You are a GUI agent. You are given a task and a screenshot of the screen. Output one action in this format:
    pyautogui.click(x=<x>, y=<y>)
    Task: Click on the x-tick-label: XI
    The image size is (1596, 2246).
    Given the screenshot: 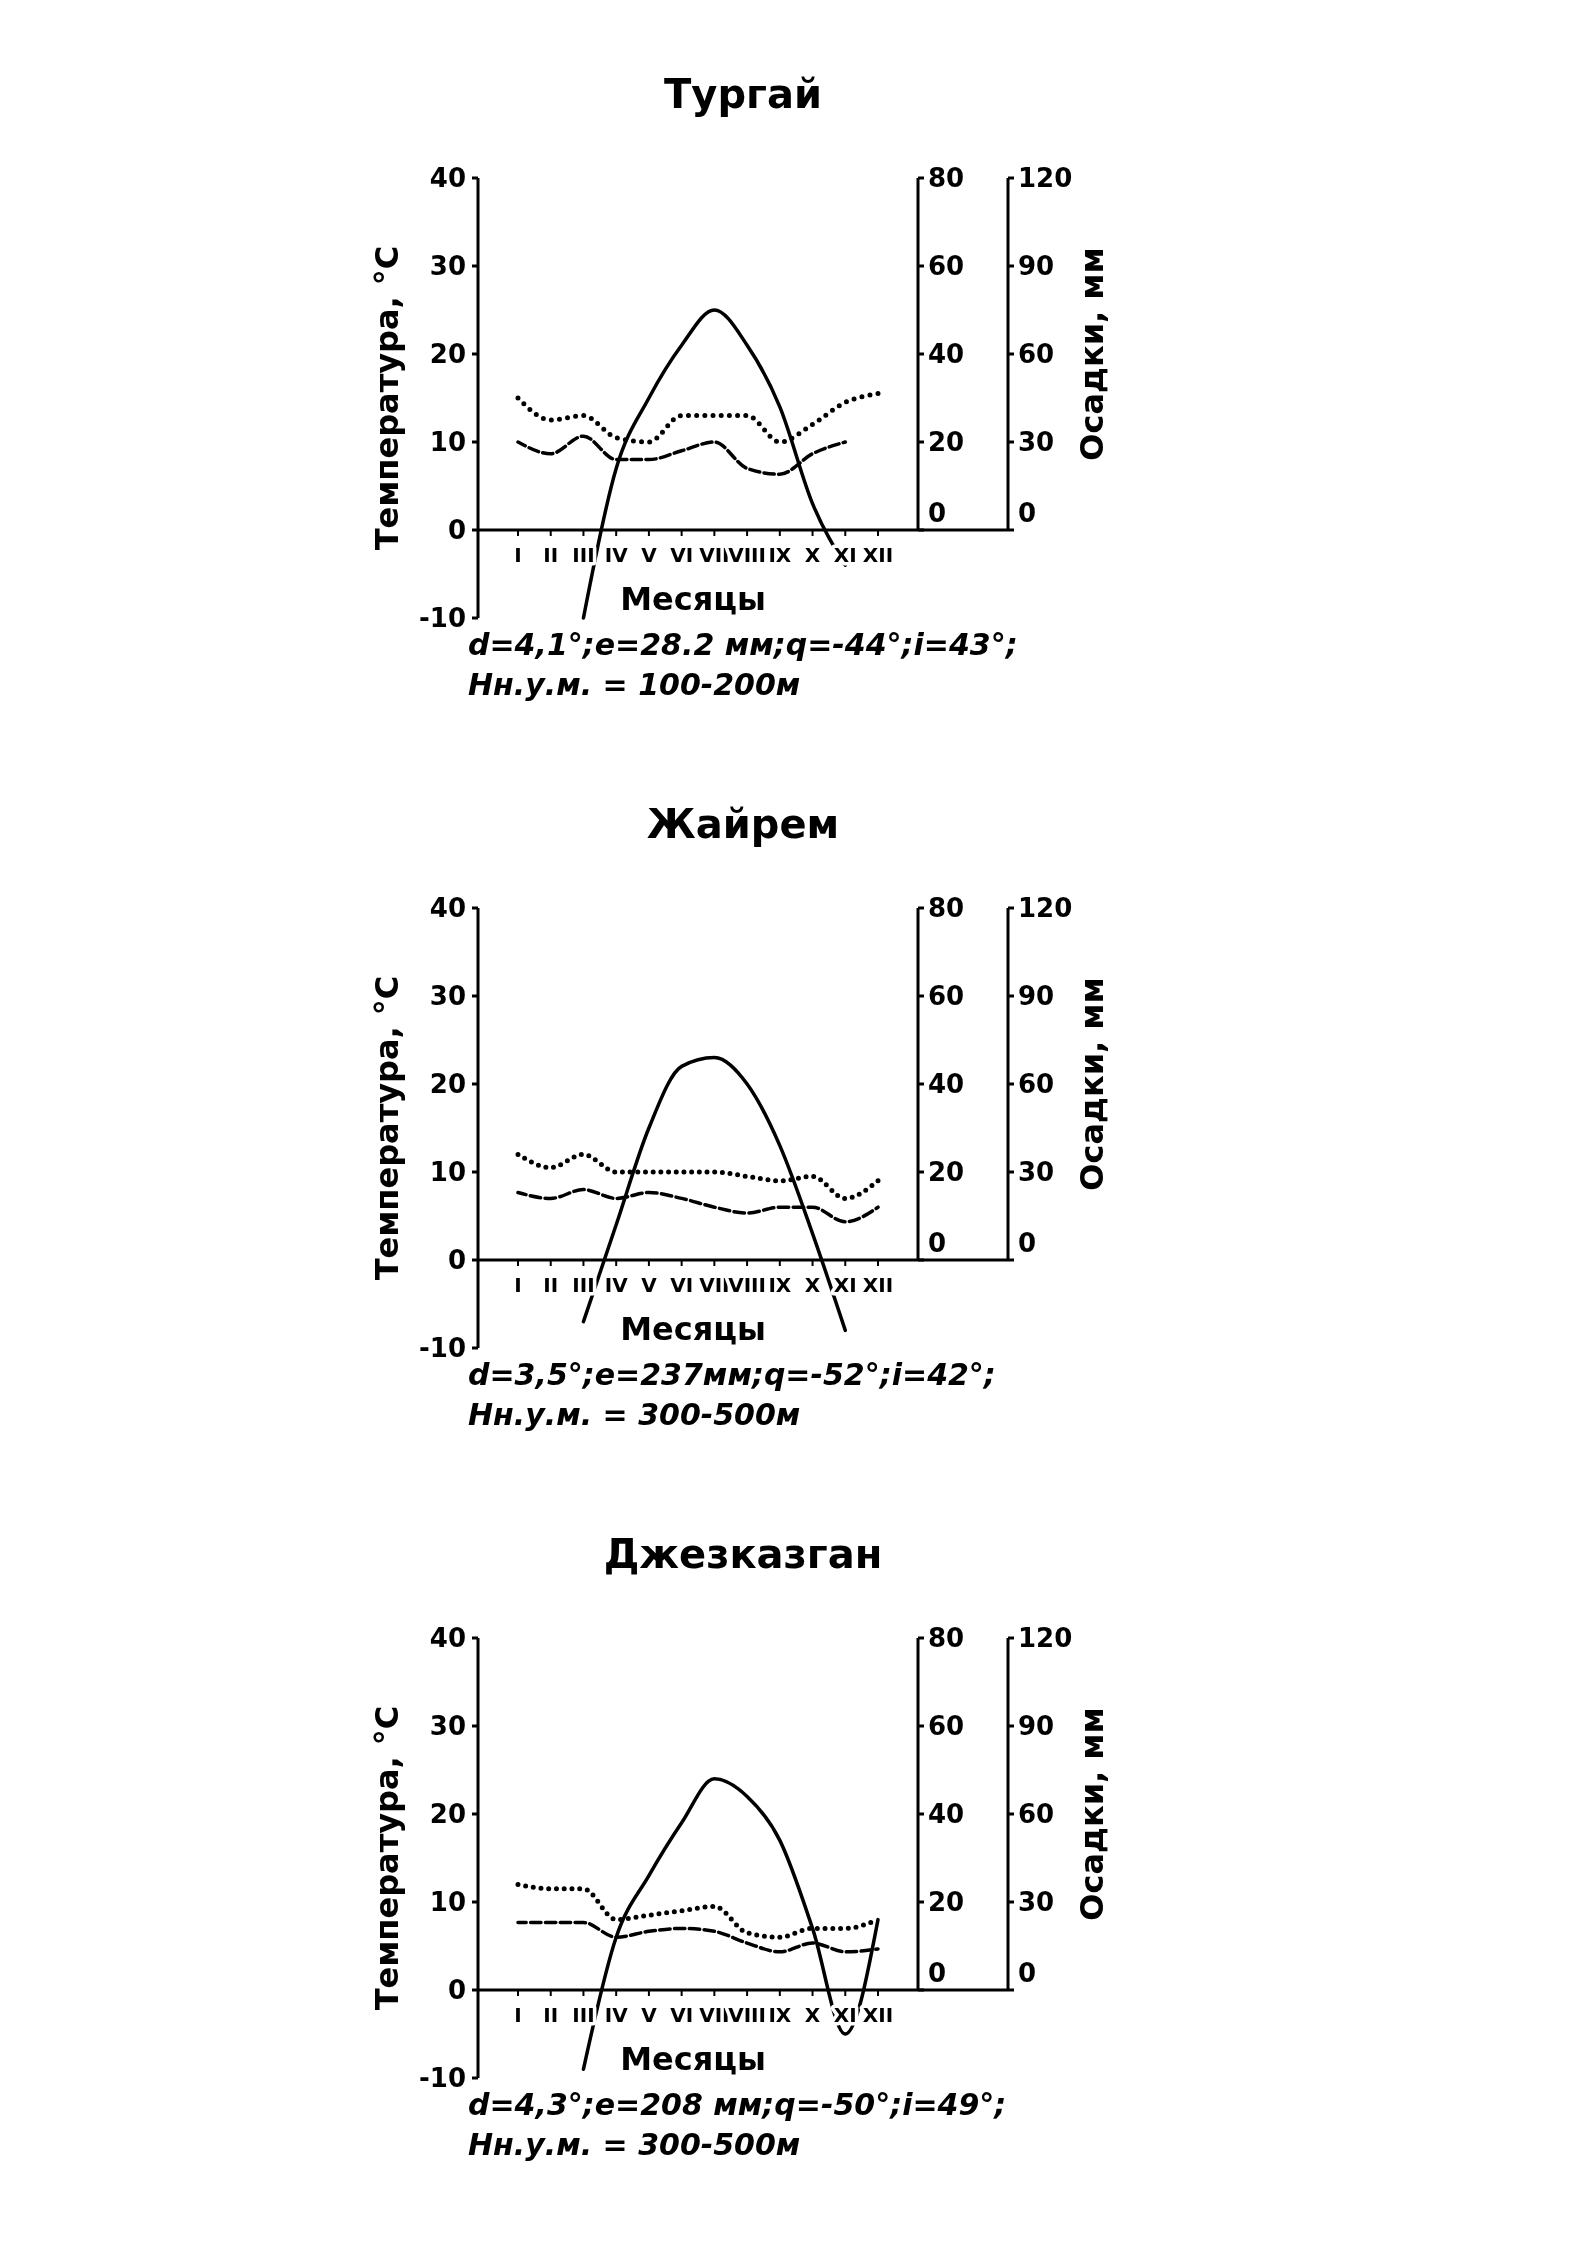 What is the action you would take?
    pyautogui.click(x=845, y=1285)
    